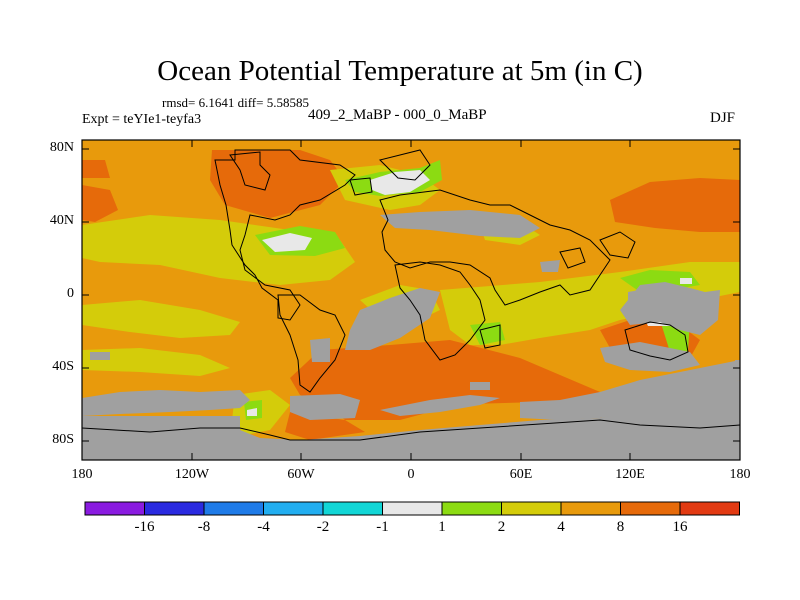 This screenshot has height=600, width=800. I want to click on colorbar-label: -1, so click(382, 527).